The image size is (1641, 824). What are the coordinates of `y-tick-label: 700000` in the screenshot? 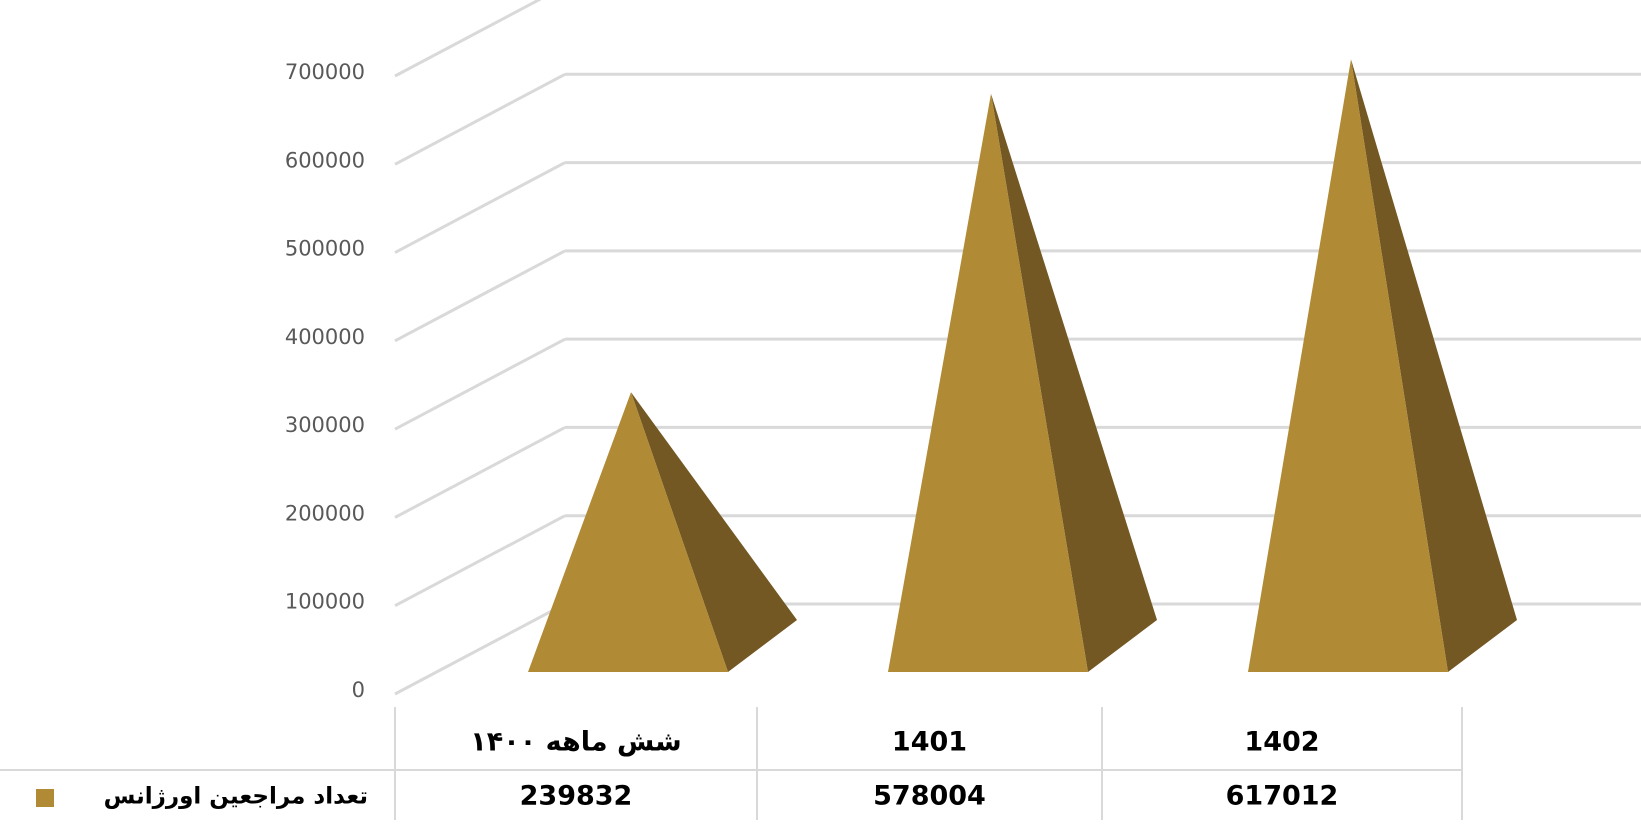 It's located at (325, 72).